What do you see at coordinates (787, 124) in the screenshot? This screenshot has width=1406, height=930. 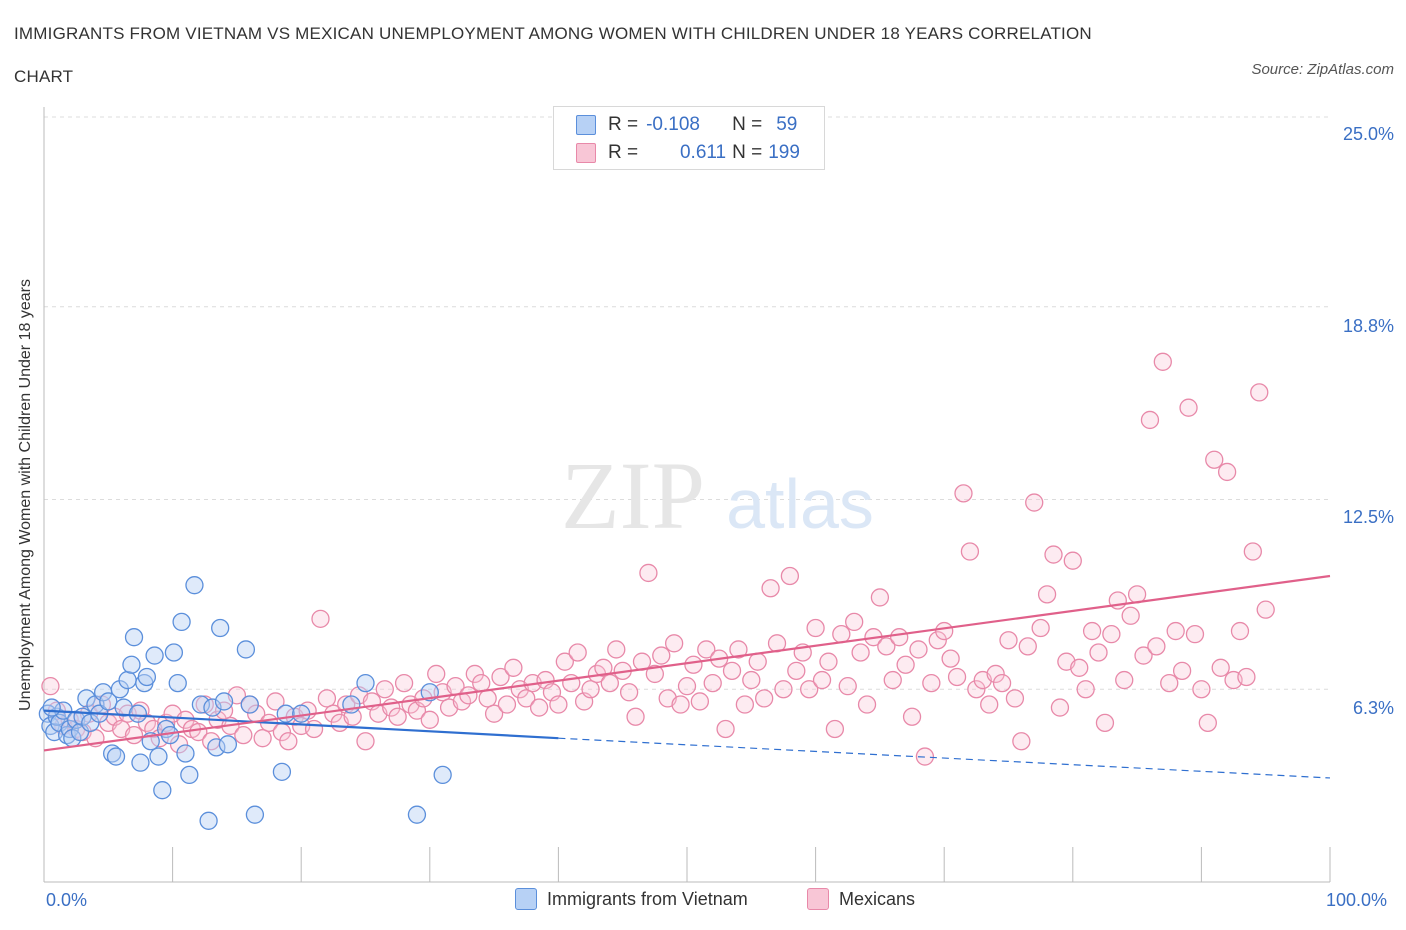 I see `legend-n-value-vietnam: 59` at bounding box center [787, 124].